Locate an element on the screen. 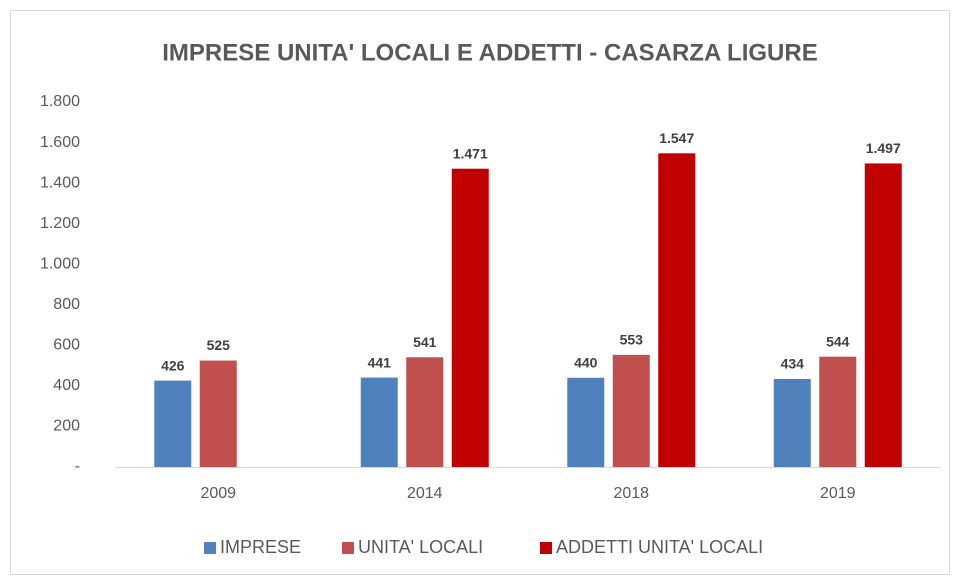 Image resolution: width=957 pixels, height=579 pixels. y-tick-label: 200 is located at coordinates (66, 426).